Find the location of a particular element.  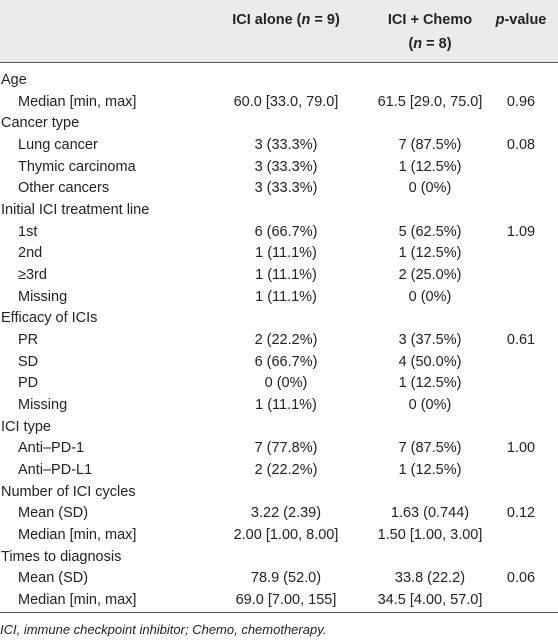

row-label: ≥3rd is located at coordinates (32, 275).